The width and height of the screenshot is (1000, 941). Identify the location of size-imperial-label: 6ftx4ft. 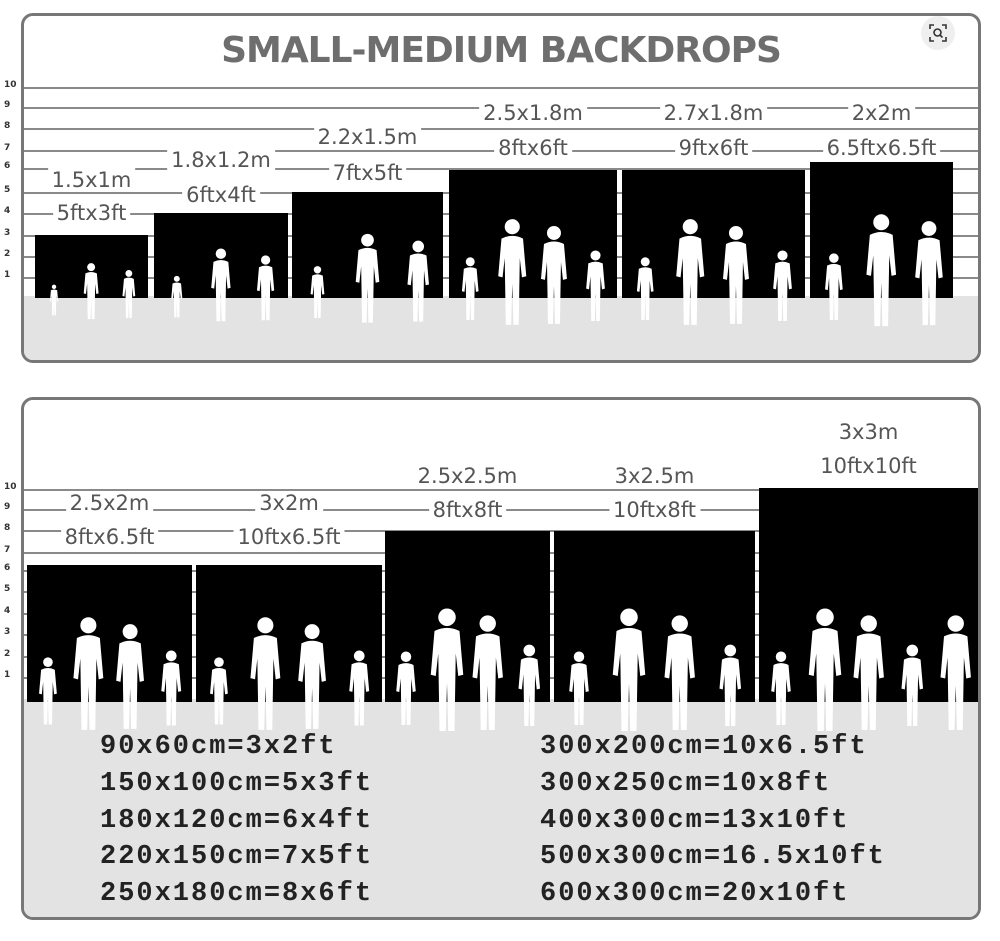
(221, 195).